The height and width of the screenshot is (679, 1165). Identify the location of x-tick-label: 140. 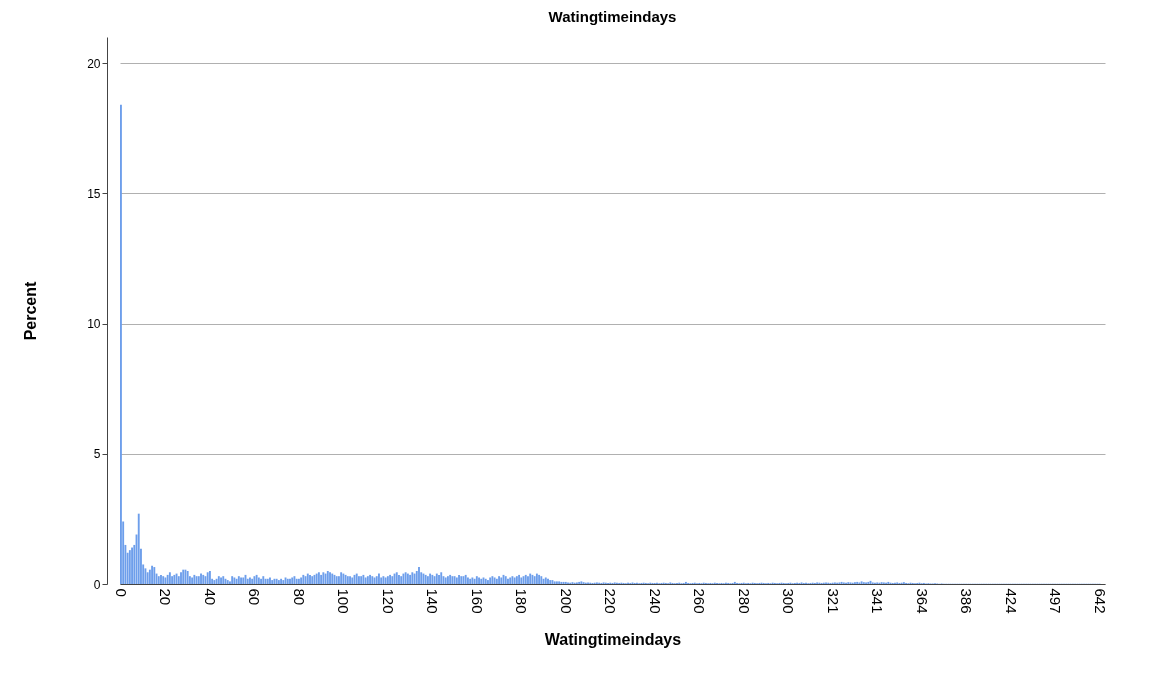
(433, 601).